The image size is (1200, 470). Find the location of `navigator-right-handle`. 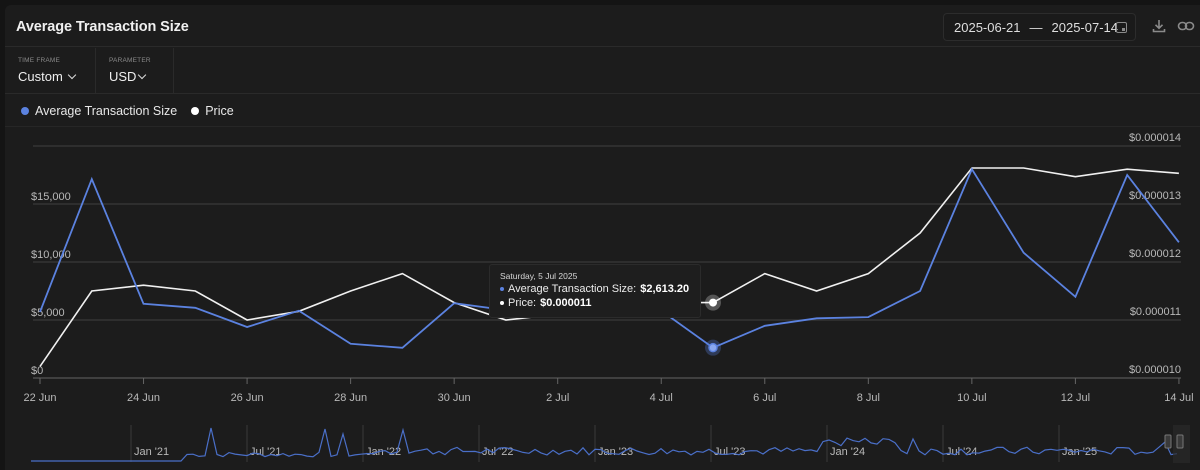

navigator-right-handle is located at coordinates (1180, 441).